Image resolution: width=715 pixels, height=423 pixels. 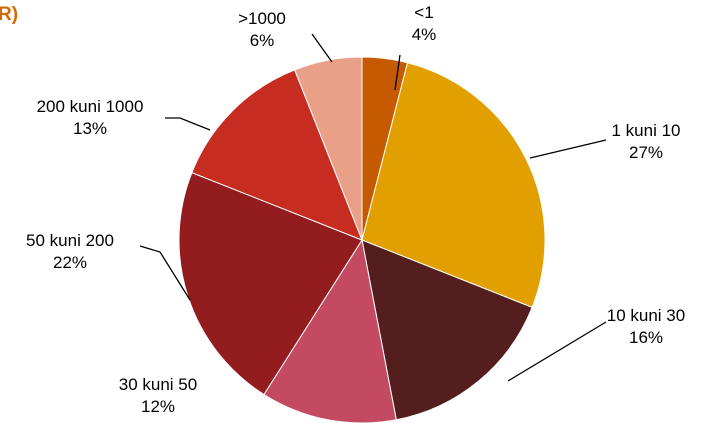 What do you see at coordinates (90, 106) in the screenshot?
I see `slice-label-6: 200 kuni 1000` at bounding box center [90, 106].